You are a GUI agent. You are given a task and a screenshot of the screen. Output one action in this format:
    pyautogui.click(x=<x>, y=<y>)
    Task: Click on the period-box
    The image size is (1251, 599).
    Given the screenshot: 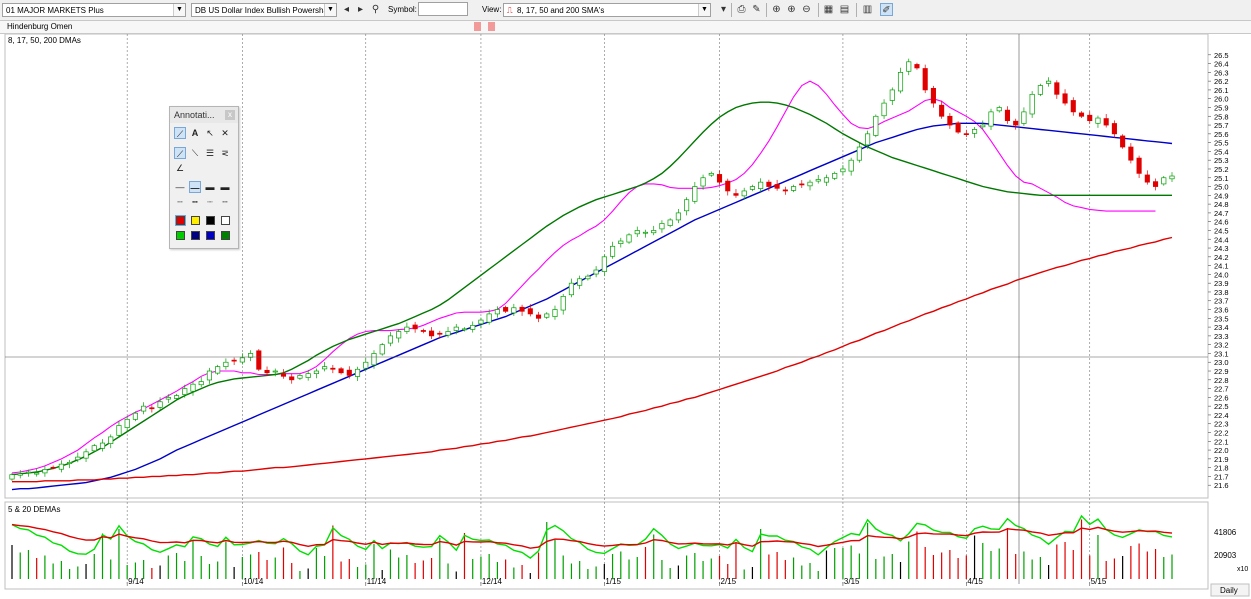 What is the action you would take?
    pyautogui.click(x=1230, y=590)
    